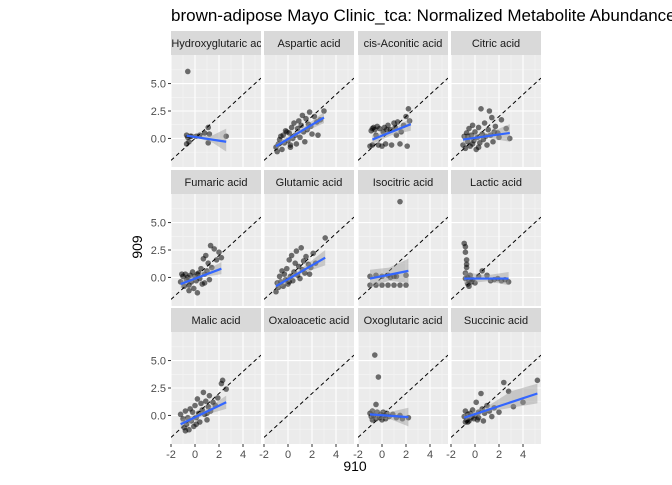 This screenshot has height=485, width=672. I want to click on facet-label: Fumaric acid, so click(216, 183).